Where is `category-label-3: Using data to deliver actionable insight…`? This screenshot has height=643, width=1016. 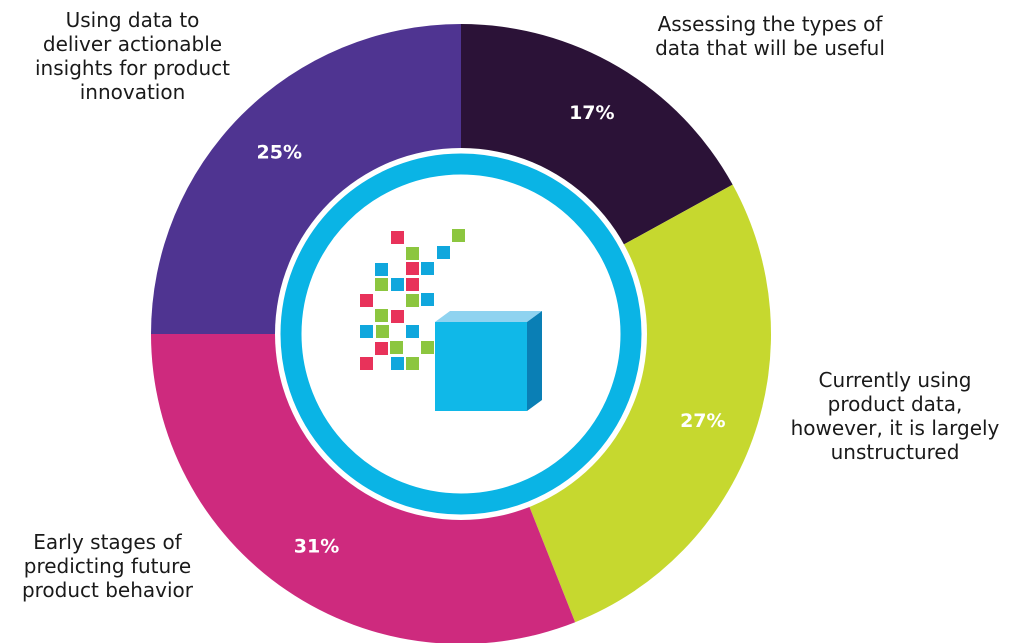 category-label-3: Using data to deliver actionable insight… is located at coordinates (132, 56).